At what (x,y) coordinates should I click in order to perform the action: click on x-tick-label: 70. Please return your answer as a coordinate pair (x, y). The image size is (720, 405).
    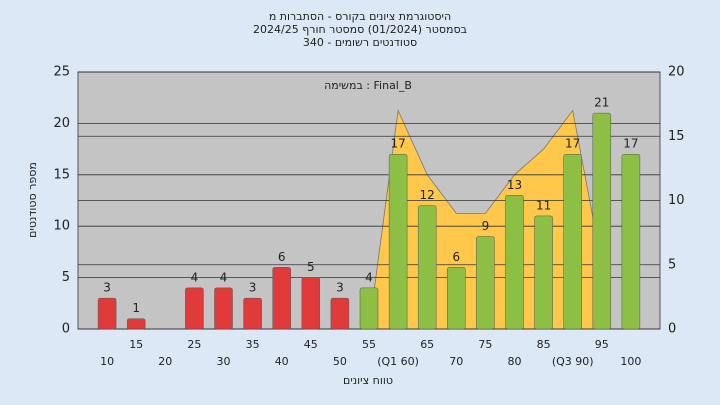
    Looking at the image, I should click on (456, 361).